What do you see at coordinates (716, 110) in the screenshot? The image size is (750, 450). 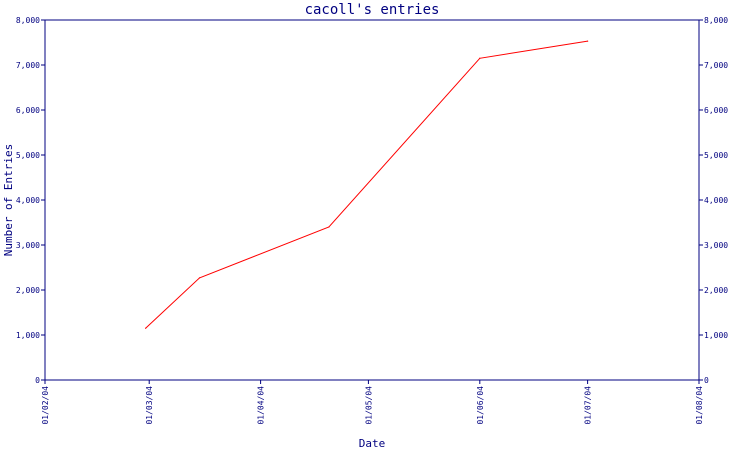 I see `y-tick-label-right: 6,000` at bounding box center [716, 110].